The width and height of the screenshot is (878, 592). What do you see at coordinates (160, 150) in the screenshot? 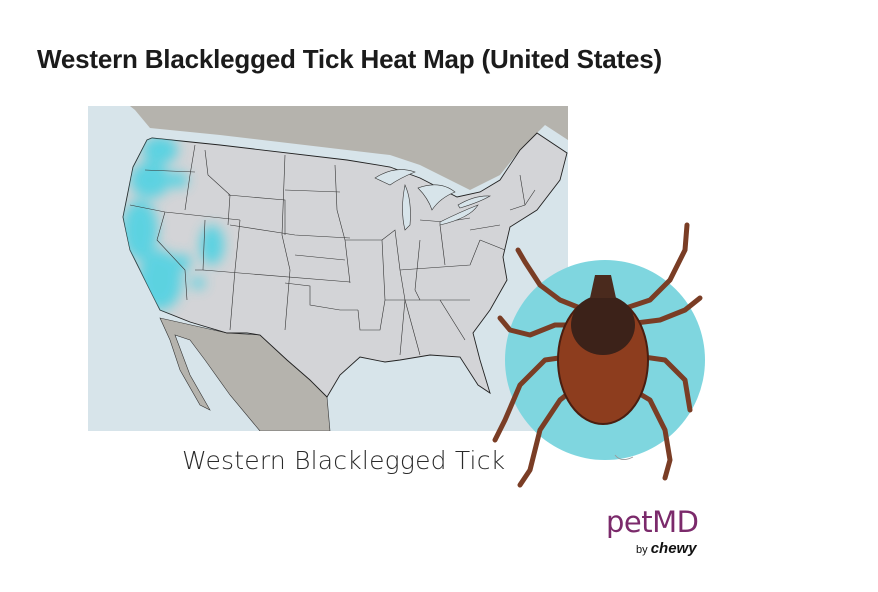
I see `heat-washington` at bounding box center [160, 150].